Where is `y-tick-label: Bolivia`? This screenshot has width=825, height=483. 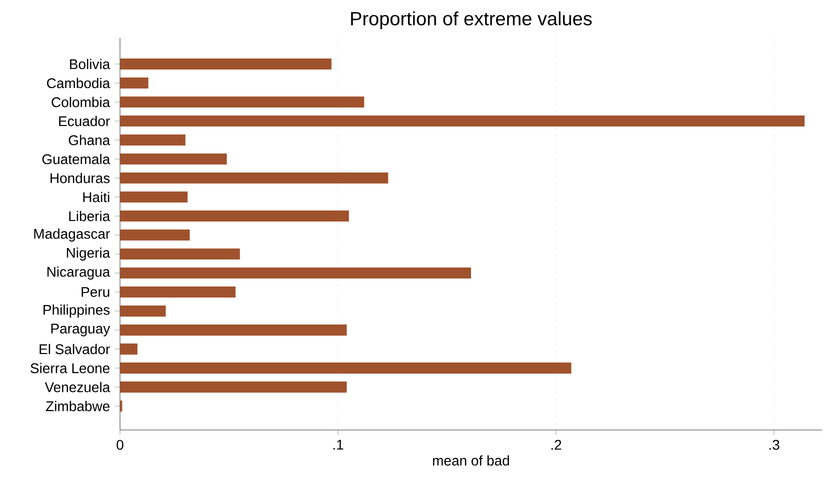 y-tick-label: Bolivia is located at coordinates (90, 64).